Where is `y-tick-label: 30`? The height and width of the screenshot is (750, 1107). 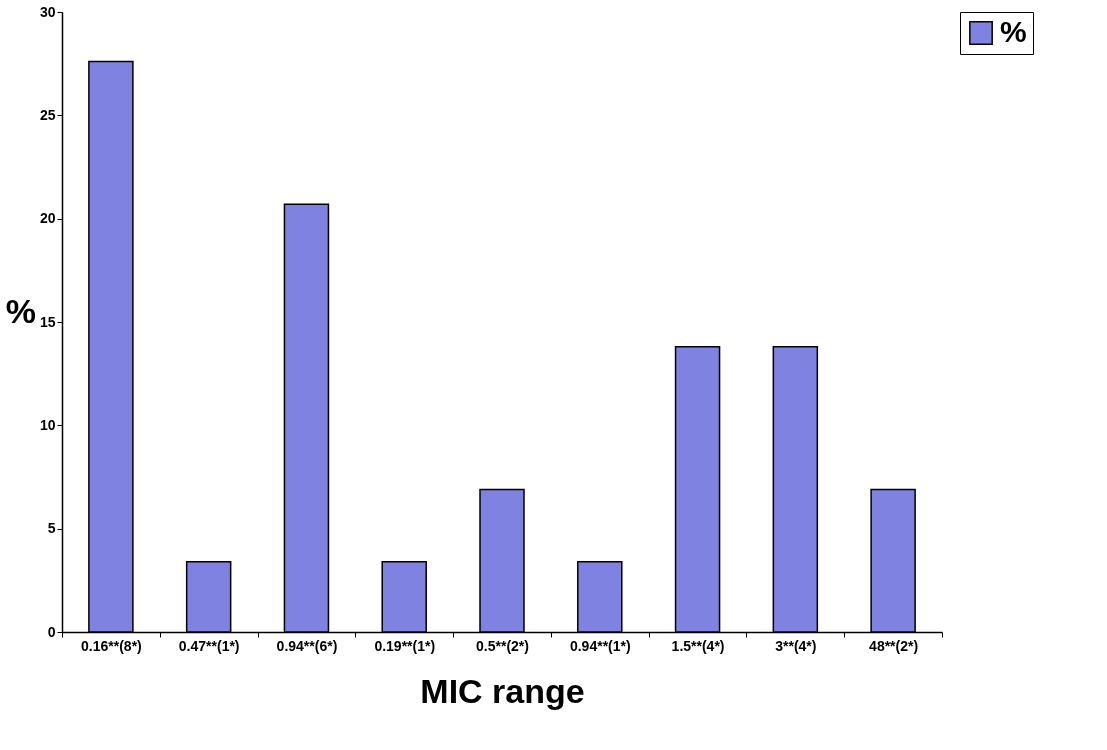 y-tick-label: 30 is located at coordinates (47, 11).